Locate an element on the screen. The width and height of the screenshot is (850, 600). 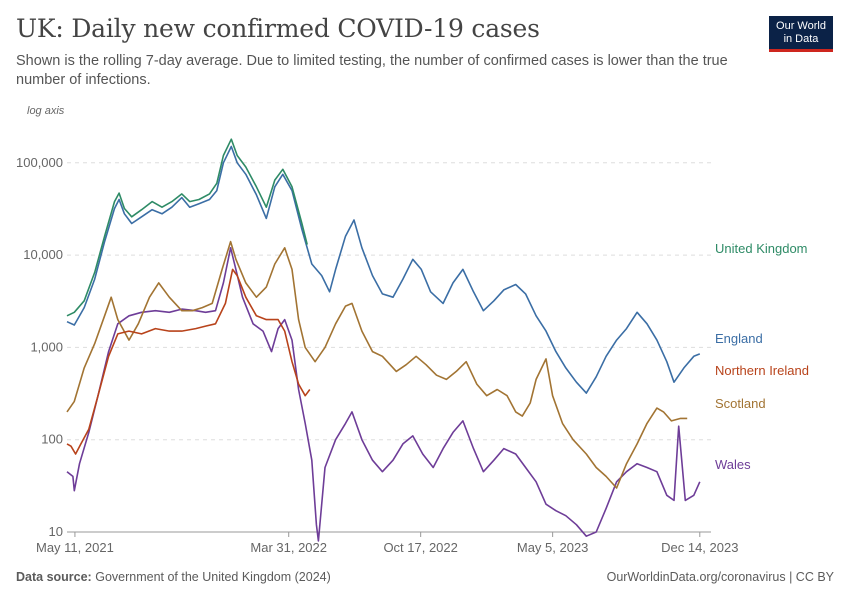
legend-label-england: England is located at coordinates (739, 338).